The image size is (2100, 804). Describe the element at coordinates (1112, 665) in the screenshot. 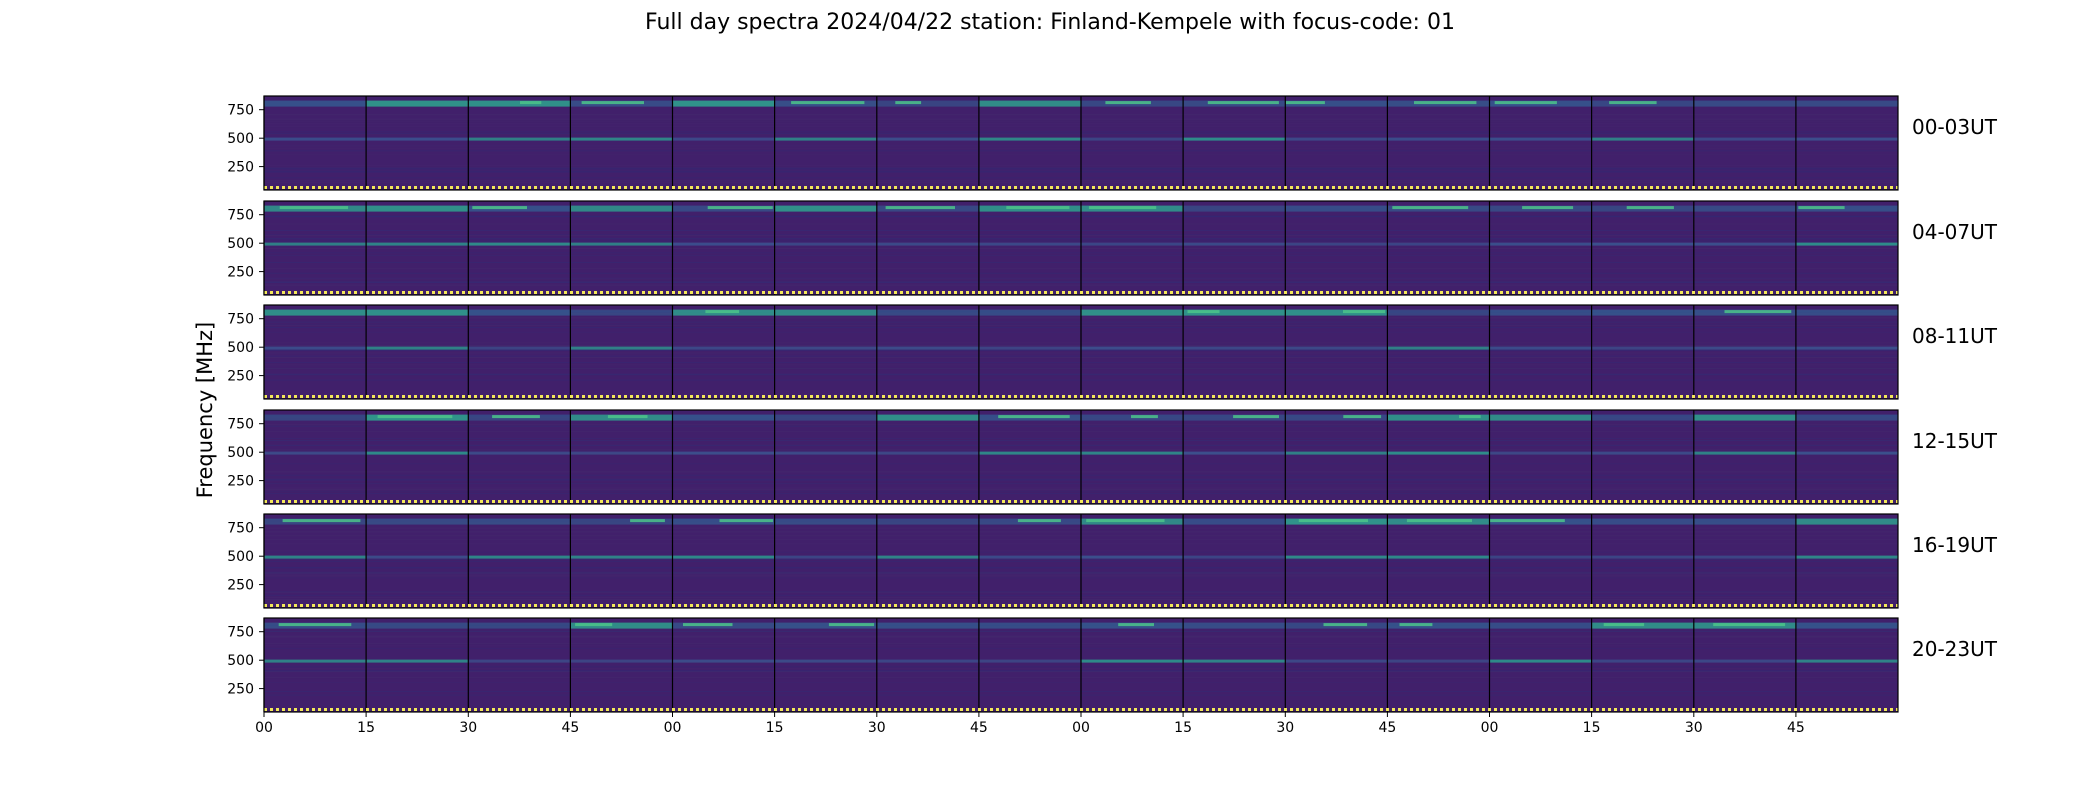

I see `spectra-row-20-23UT: 250 500 750 20-23UT` at that location.